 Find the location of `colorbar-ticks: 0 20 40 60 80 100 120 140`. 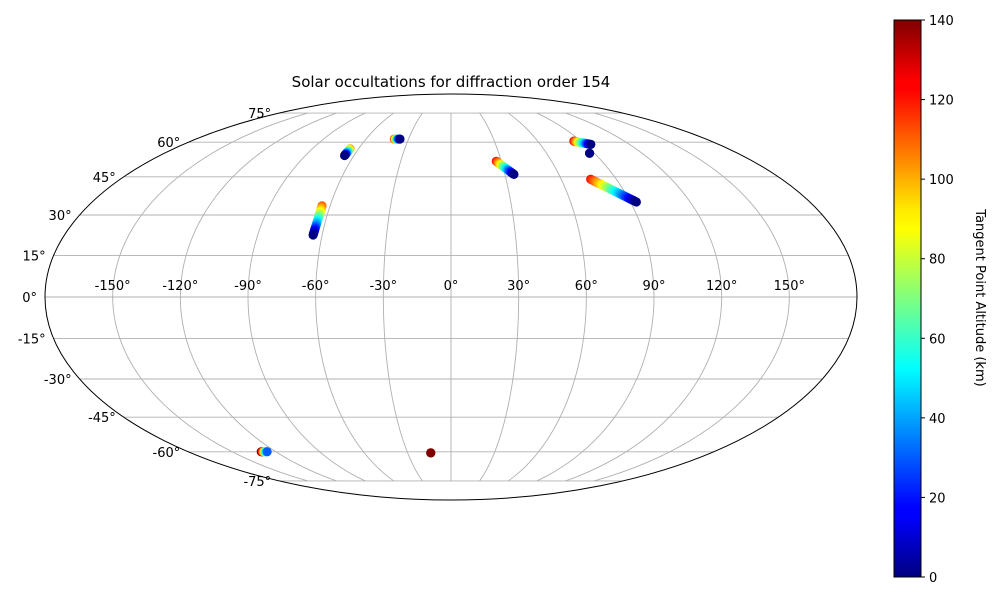

colorbar-ticks: 0 20 40 60 80 100 120 140 is located at coordinates (937, 300).